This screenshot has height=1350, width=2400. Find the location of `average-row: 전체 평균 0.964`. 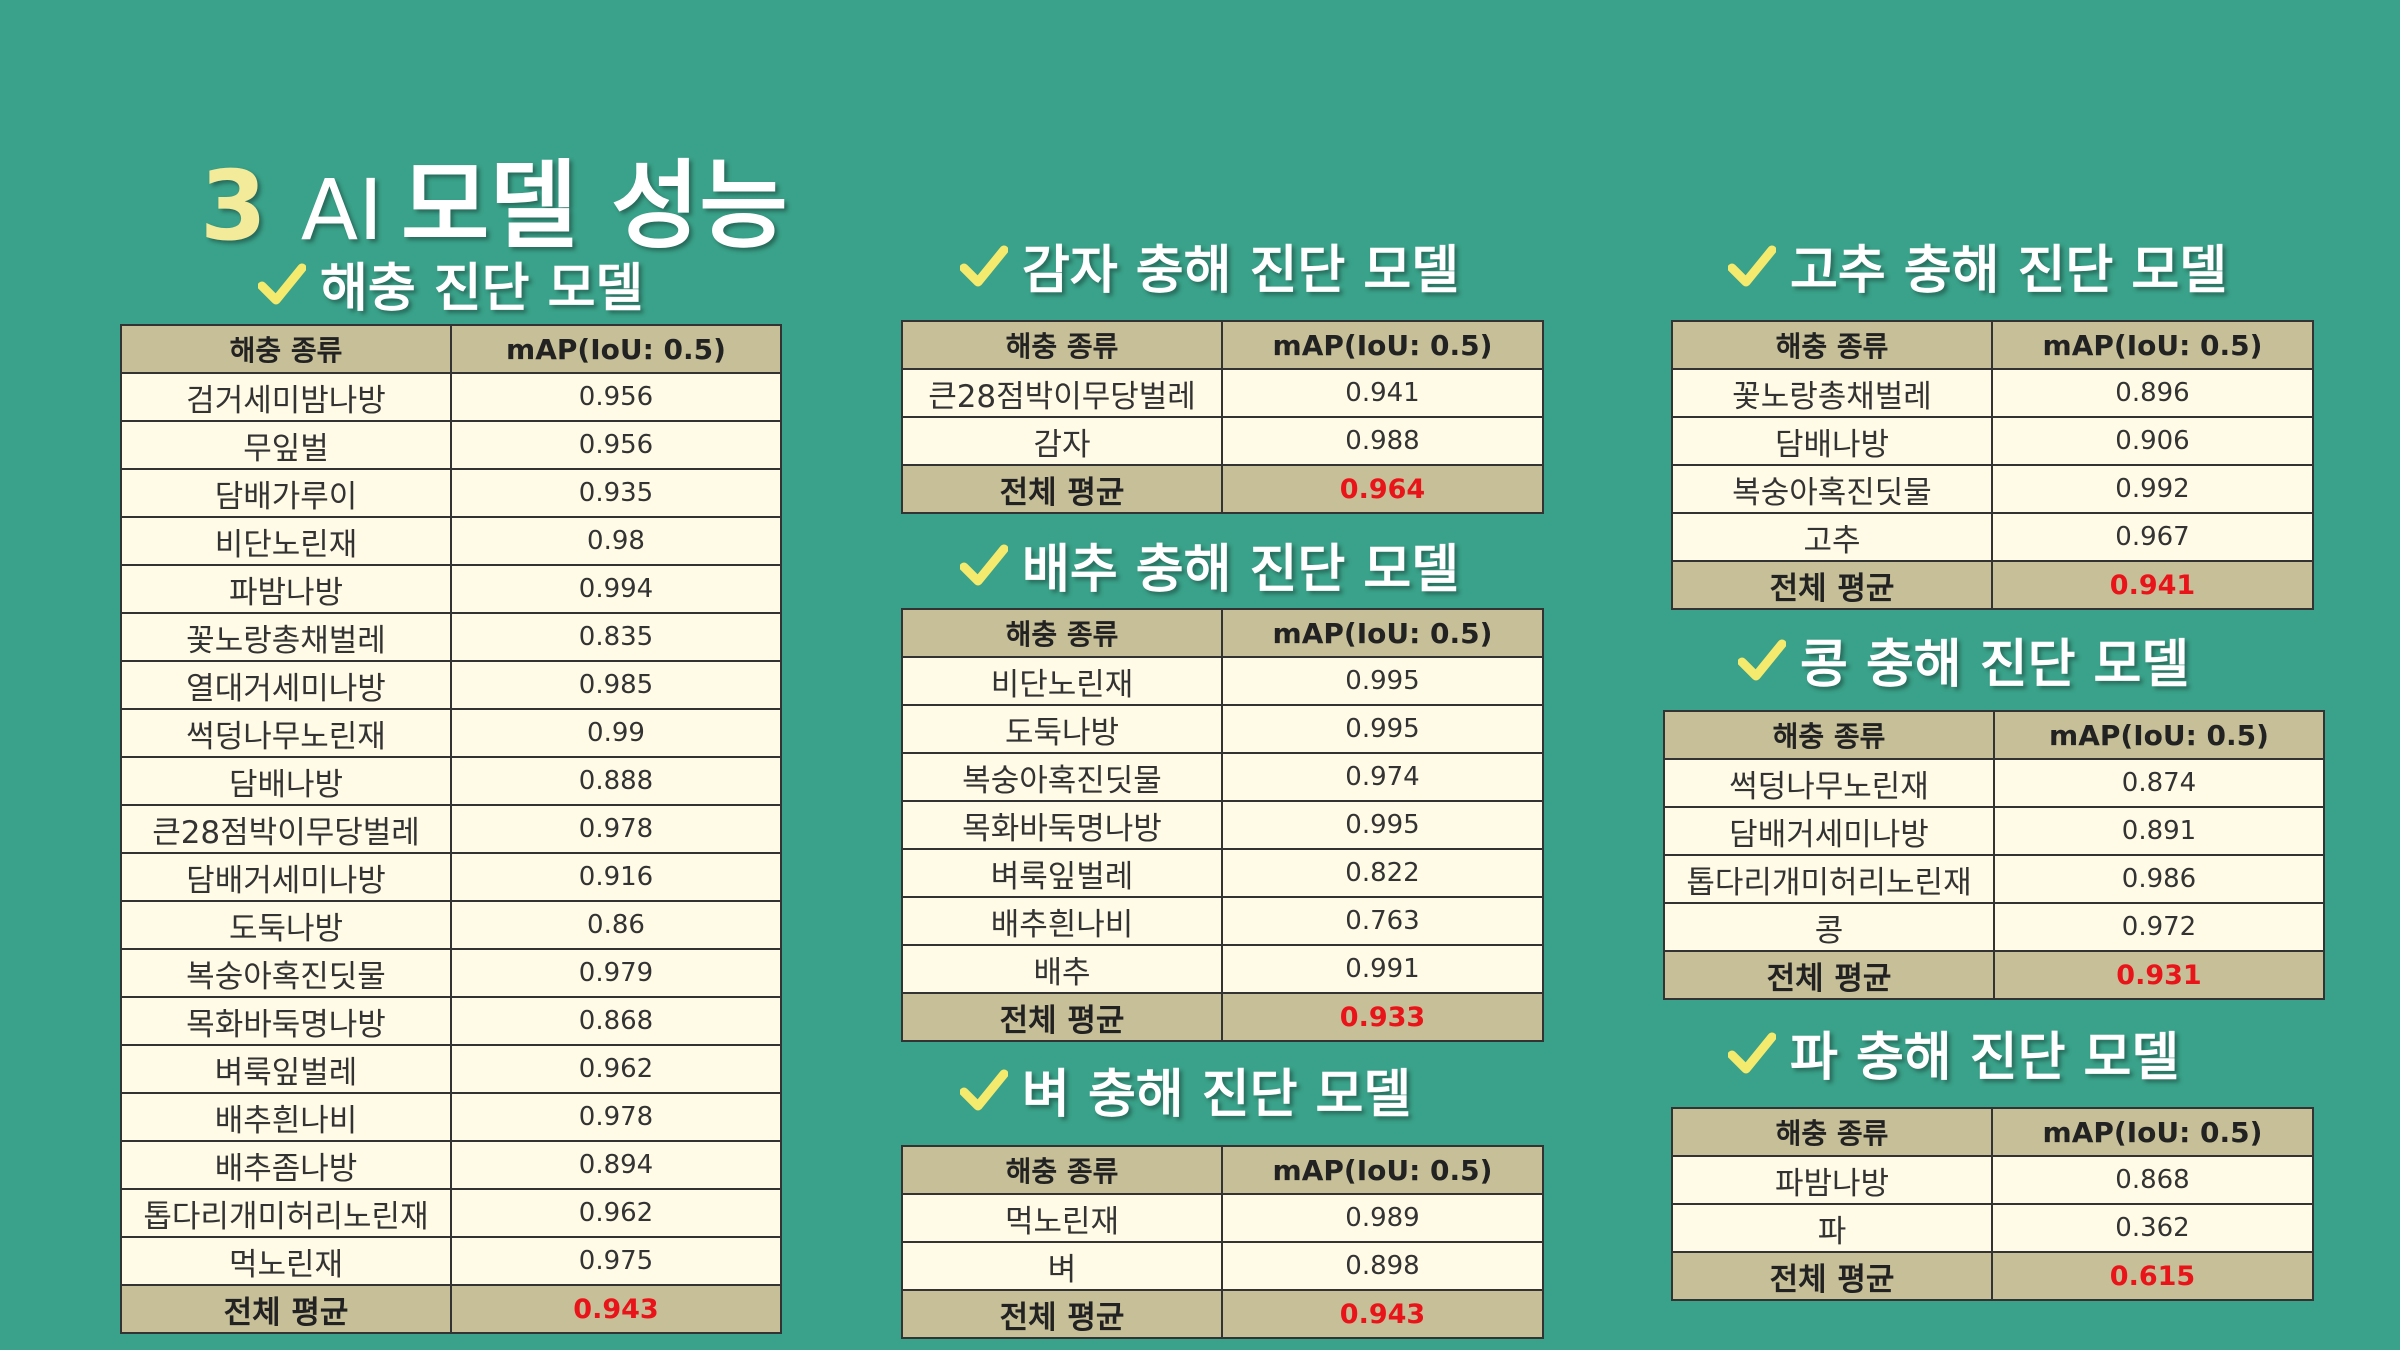

average-row: 전체 평균 0.964 is located at coordinates (1222, 489).